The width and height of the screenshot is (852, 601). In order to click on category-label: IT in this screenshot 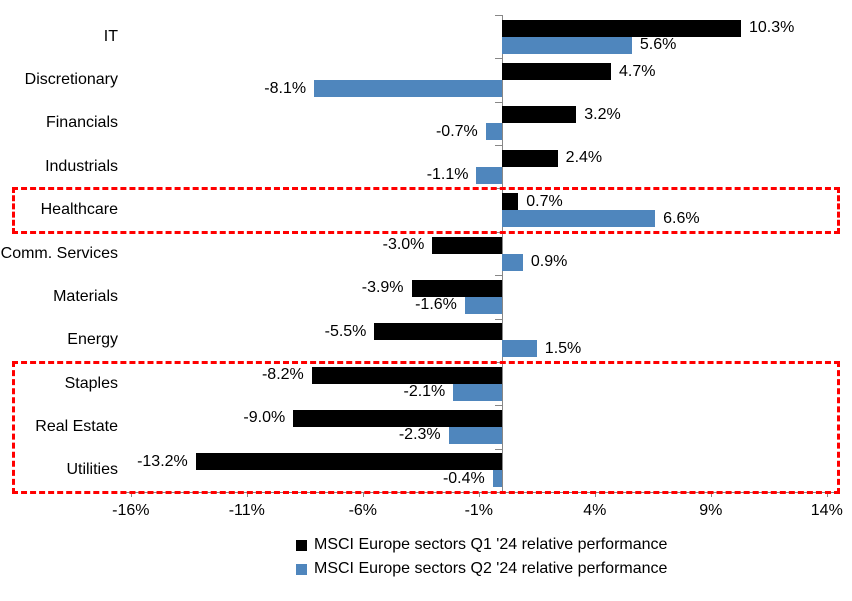, I will do `click(110, 36)`.